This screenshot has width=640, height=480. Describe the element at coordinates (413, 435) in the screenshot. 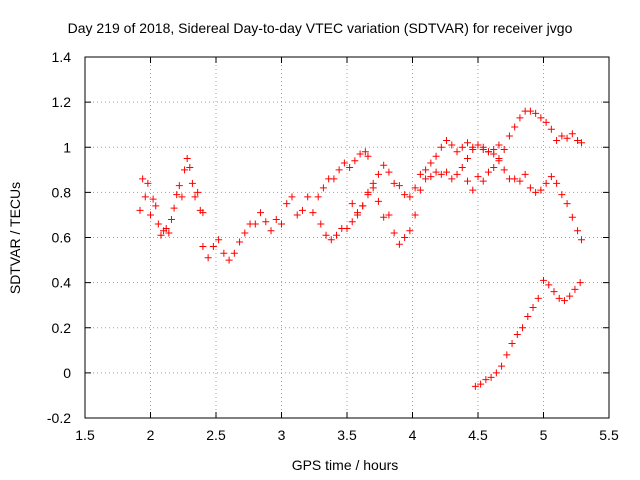

I see `x-tick-label: 4` at that location.